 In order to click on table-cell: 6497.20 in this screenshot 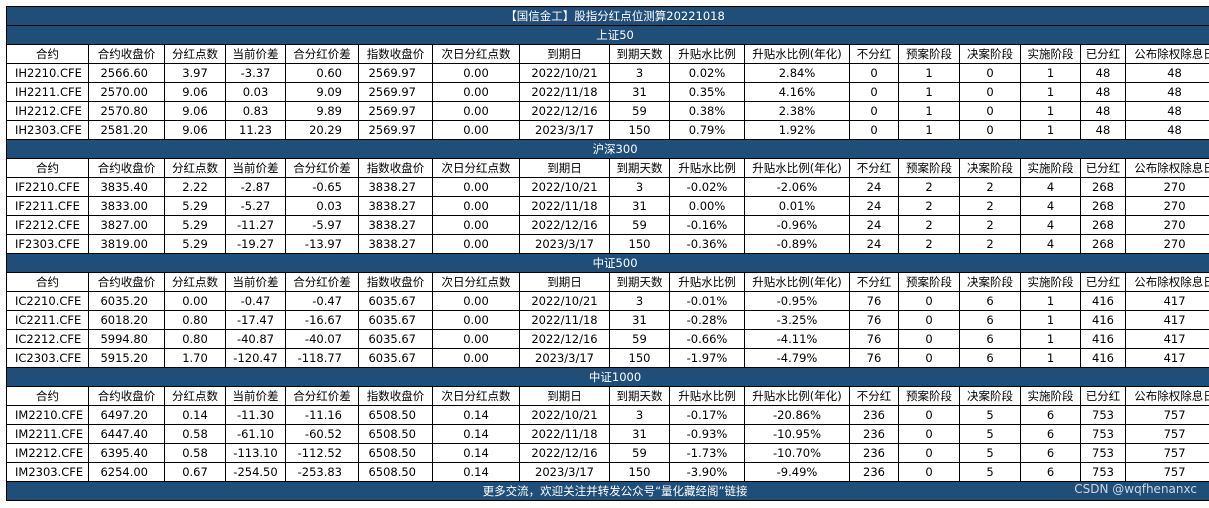, I will do `click(126, 415)`.